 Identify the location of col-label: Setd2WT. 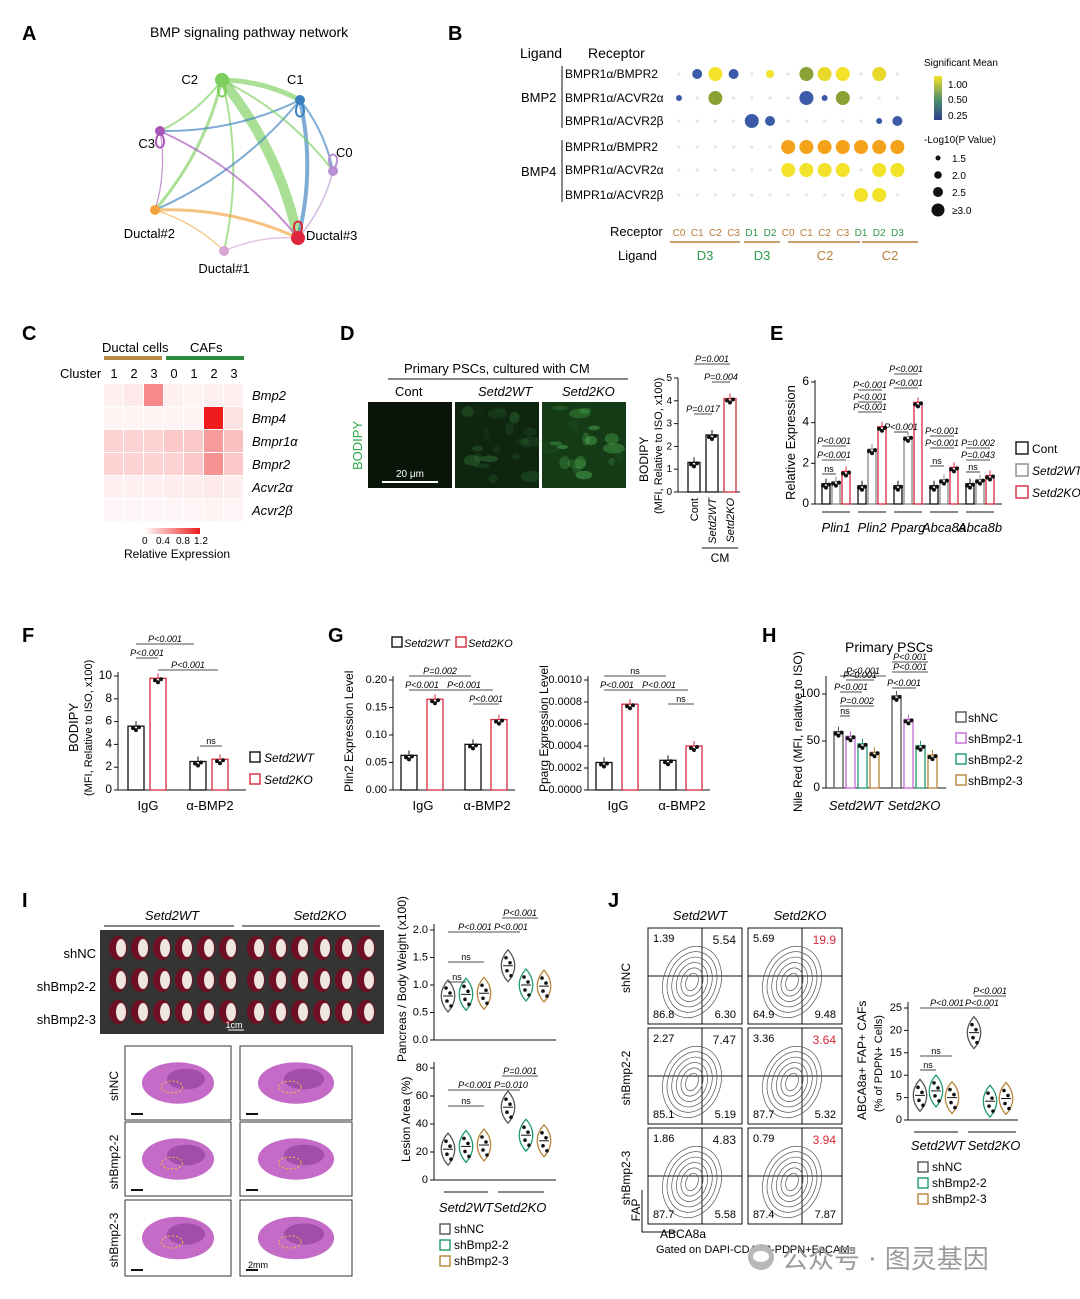
(172, 915).